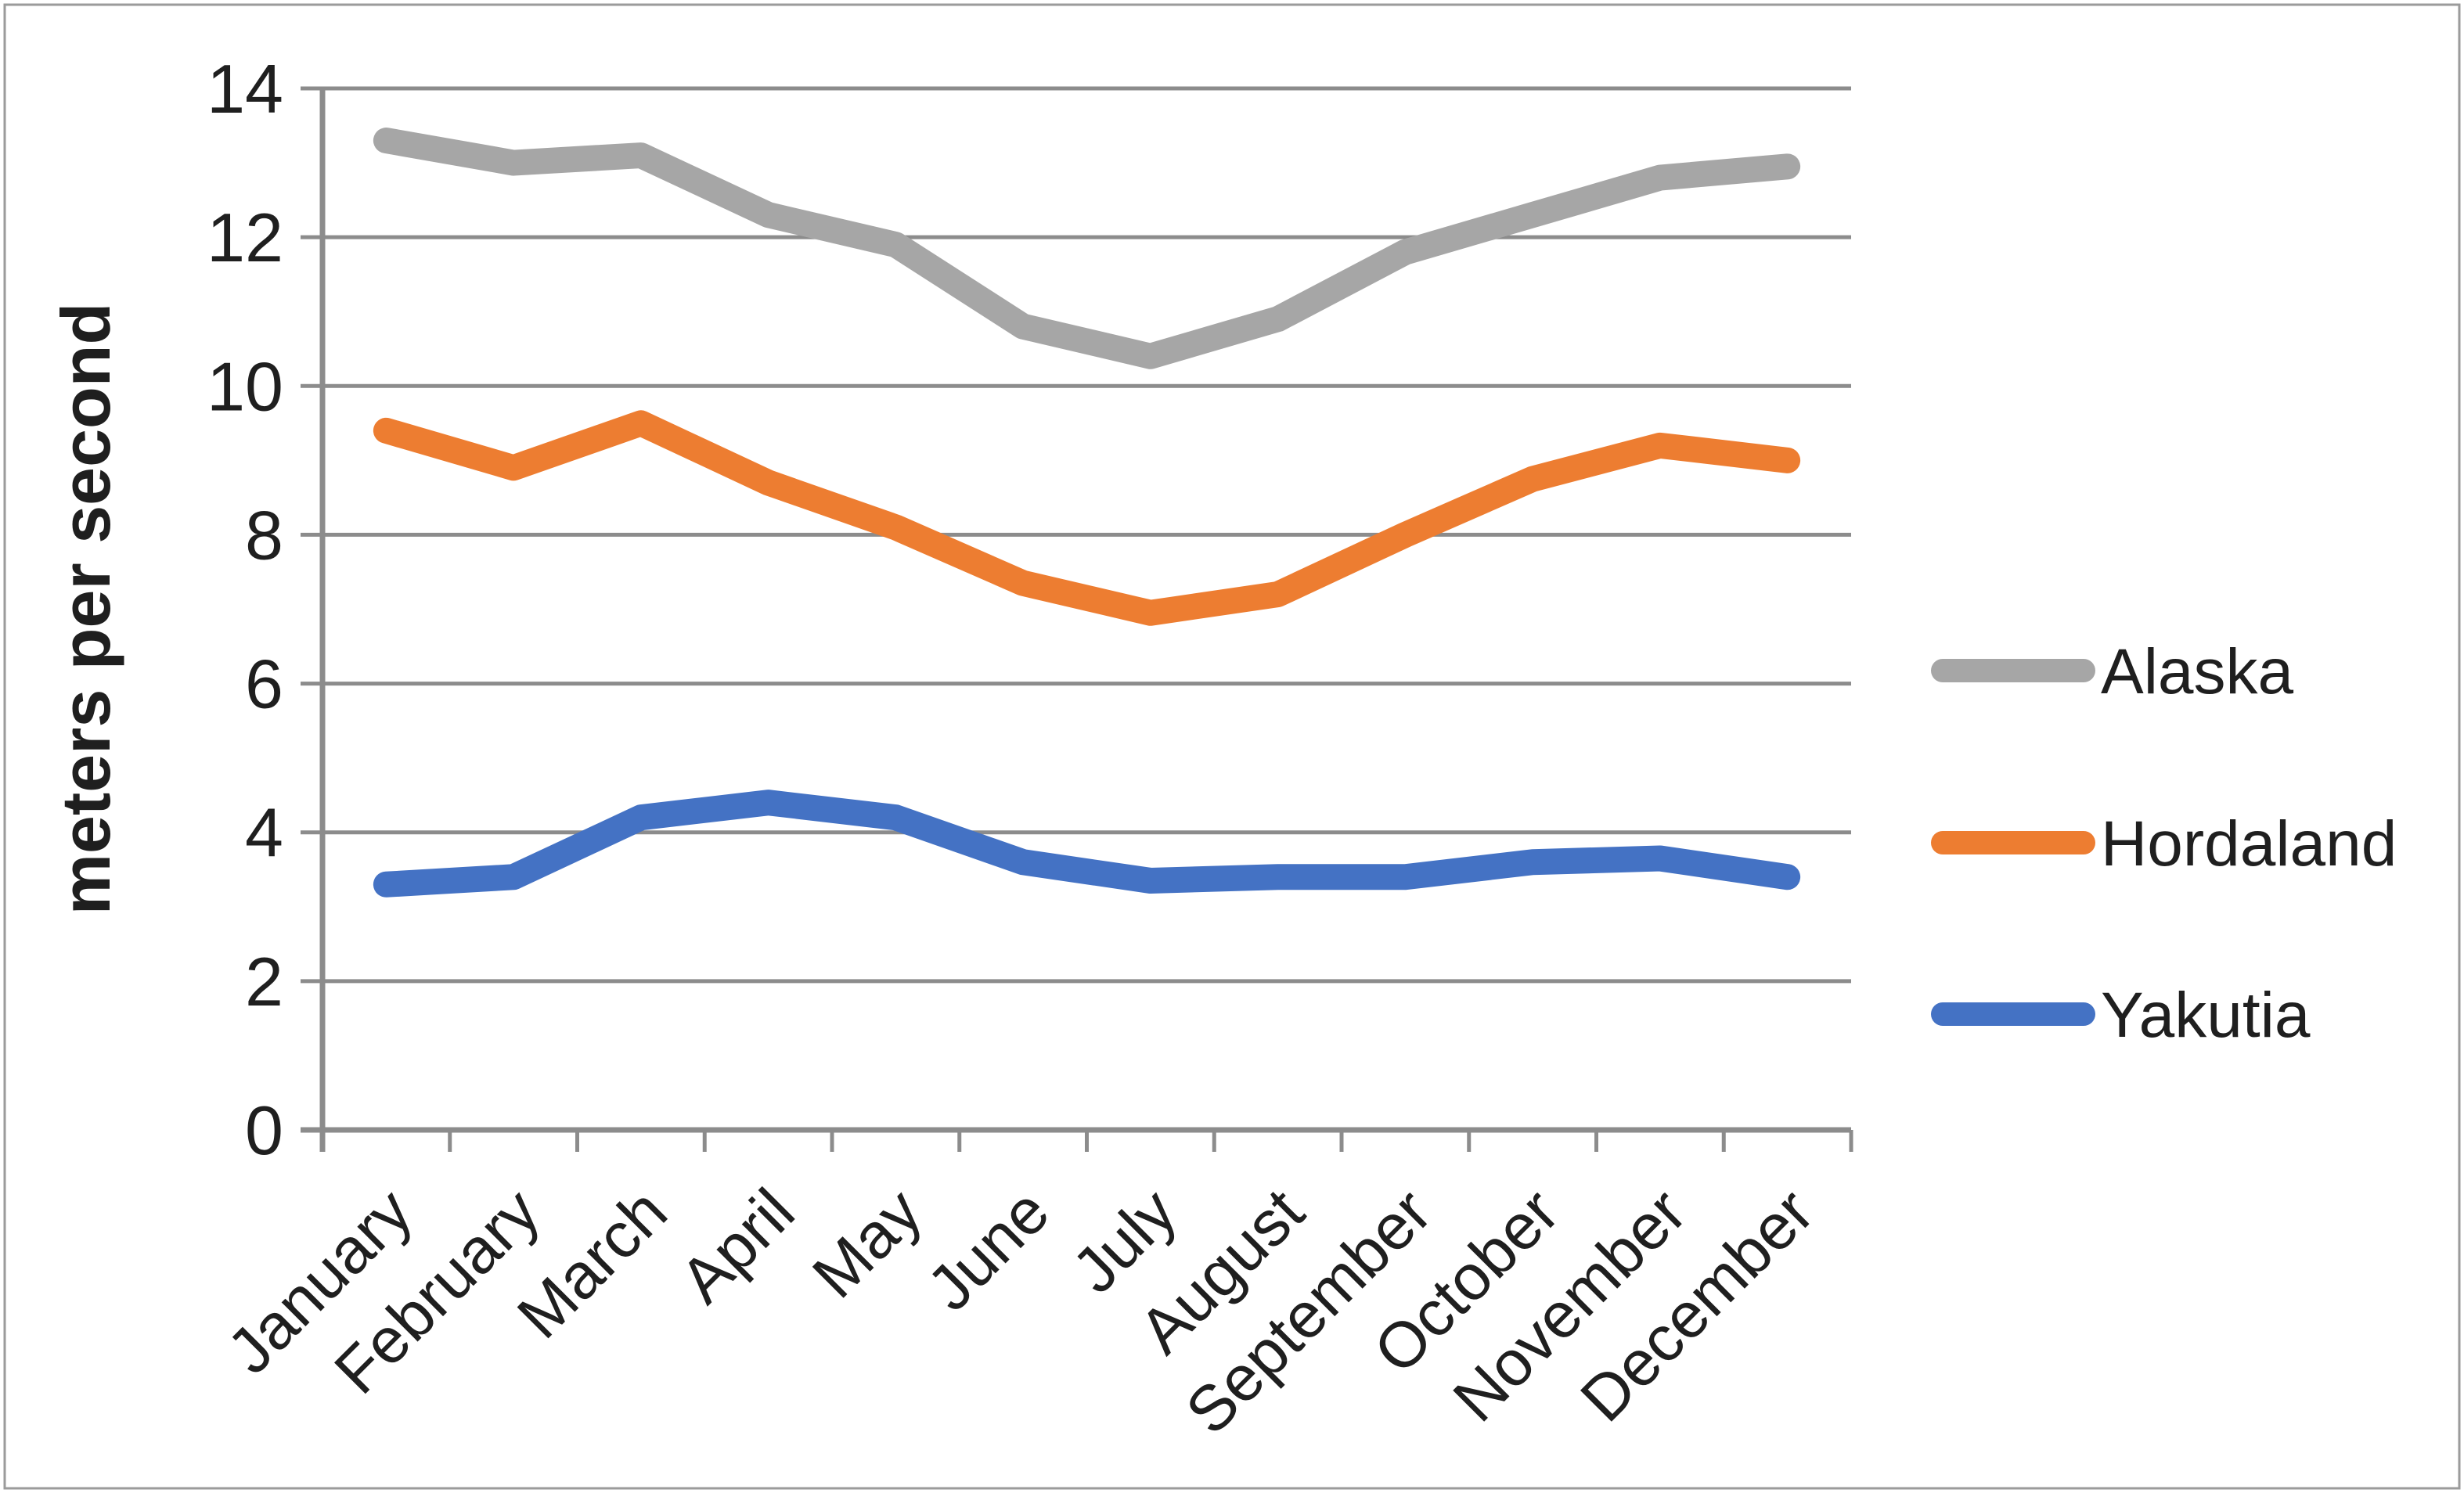  Describe the element at coordinates (264, 535) in the screenshot. I see `y-tick-label-8: 8` at that location.